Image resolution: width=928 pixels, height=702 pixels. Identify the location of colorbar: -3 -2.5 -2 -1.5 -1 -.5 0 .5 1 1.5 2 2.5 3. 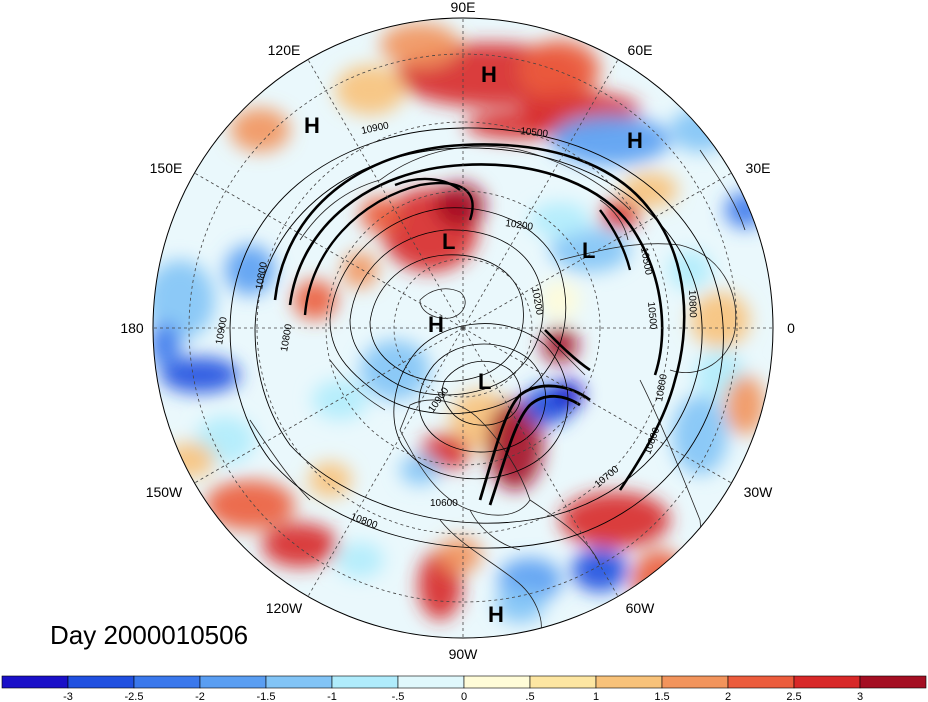
(464, 688).